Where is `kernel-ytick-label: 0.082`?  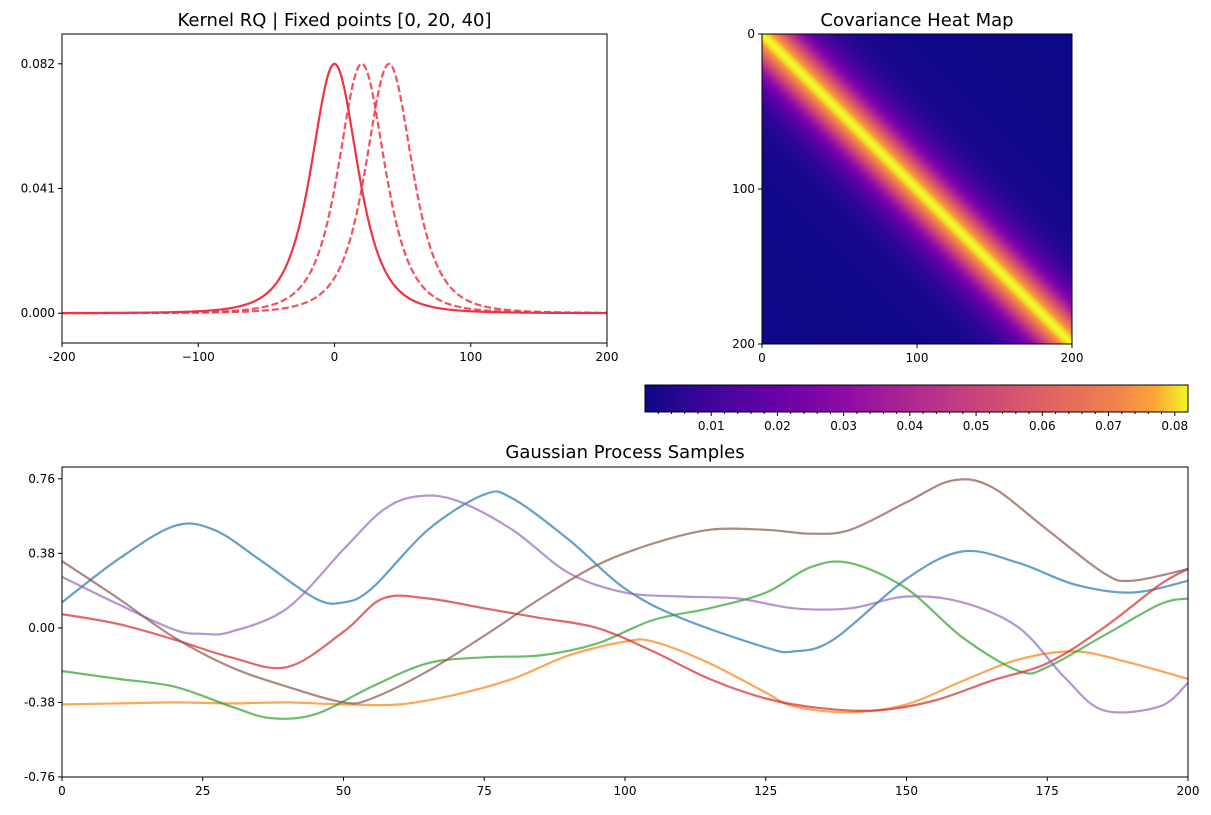
kernel-ytick-label: 0.082 is located at coordinates (38, 64).